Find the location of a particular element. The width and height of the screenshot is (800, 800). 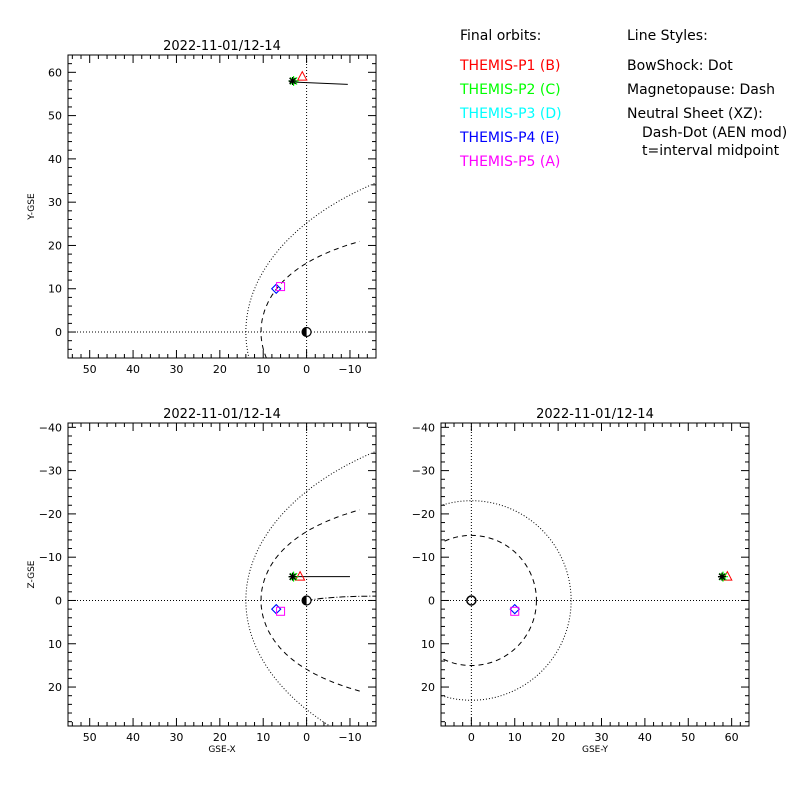

x-tick-label: 60 is located at coordinates (732, 737).